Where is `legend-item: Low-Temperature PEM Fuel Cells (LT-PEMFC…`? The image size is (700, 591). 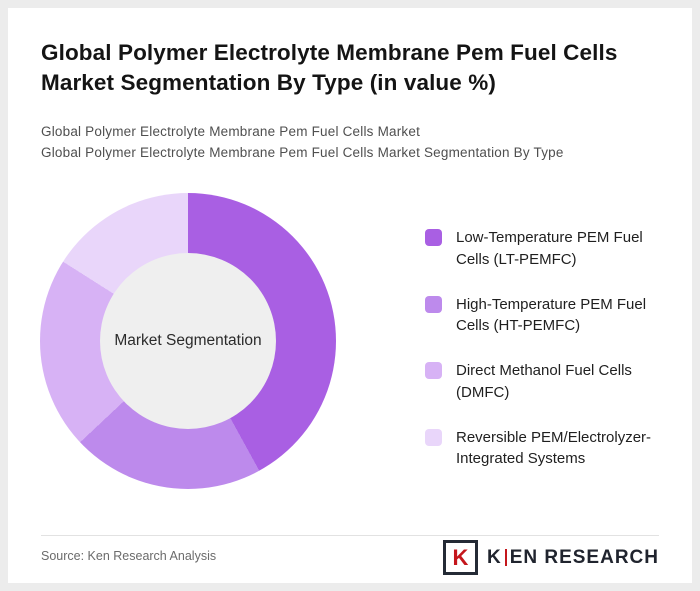 legend-item: Low-Temperature PEM Fuel Cells (LT-PEMFC… is located at coordinates (550, 249).